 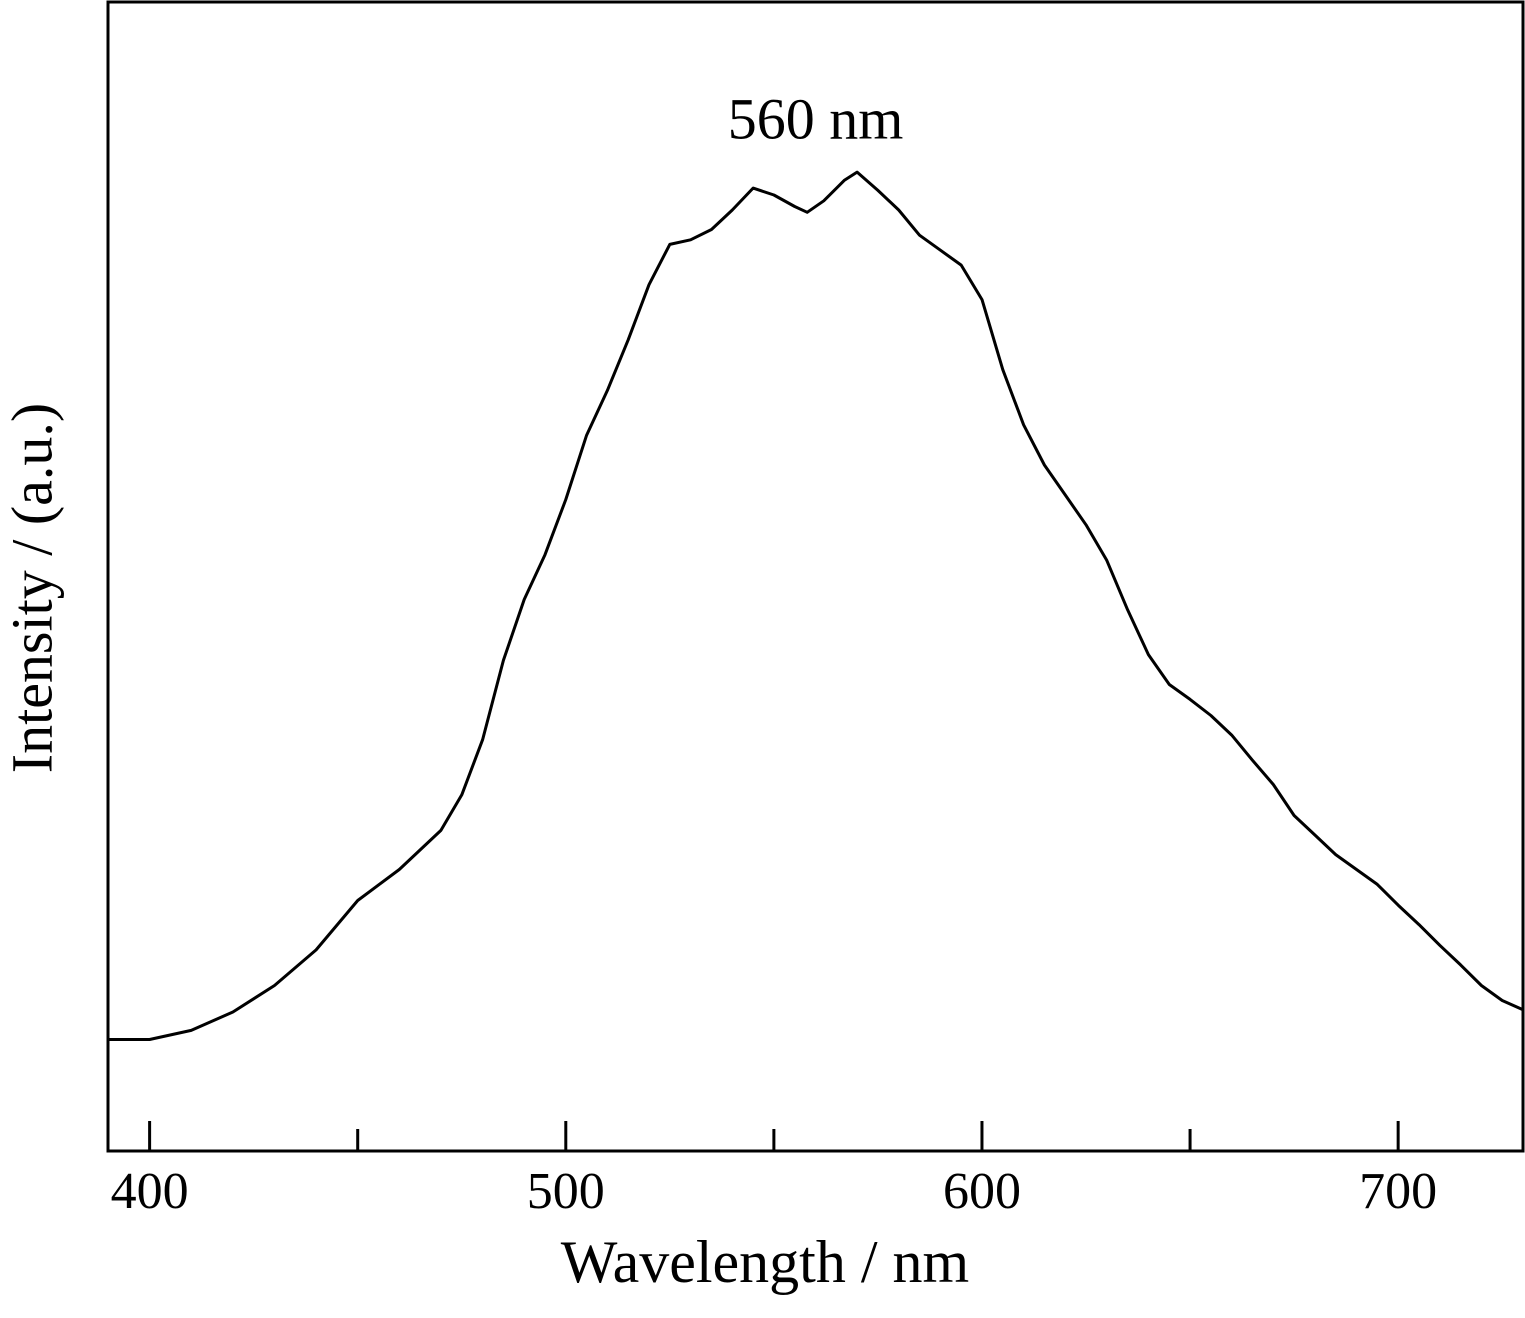 What do you see at coordinates (566, 1191) in the screenshot?
I see `x-tick-label: 500` at bounding box center [566, 1191].